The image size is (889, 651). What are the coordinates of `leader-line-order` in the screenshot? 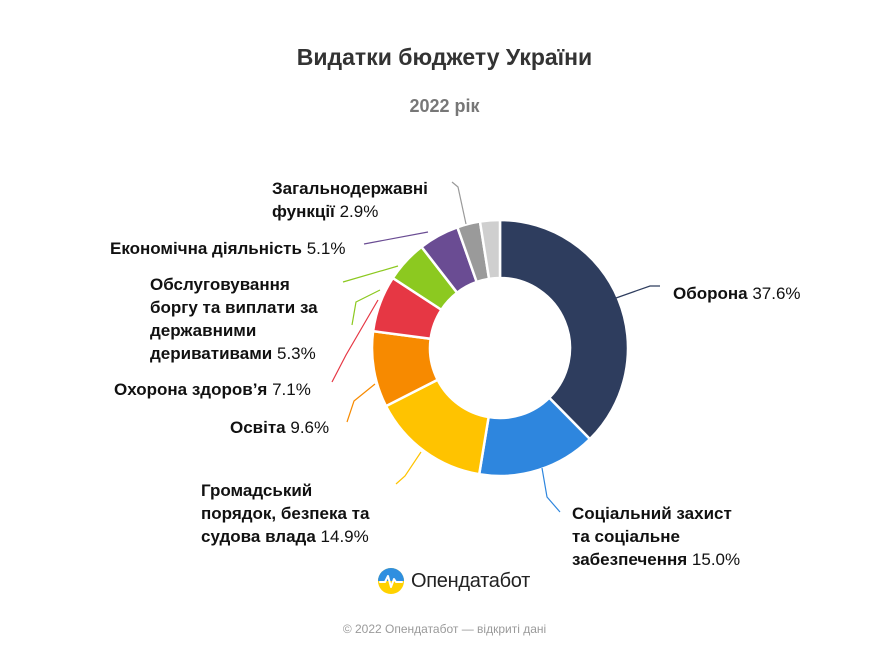 It's located at (408, 468).